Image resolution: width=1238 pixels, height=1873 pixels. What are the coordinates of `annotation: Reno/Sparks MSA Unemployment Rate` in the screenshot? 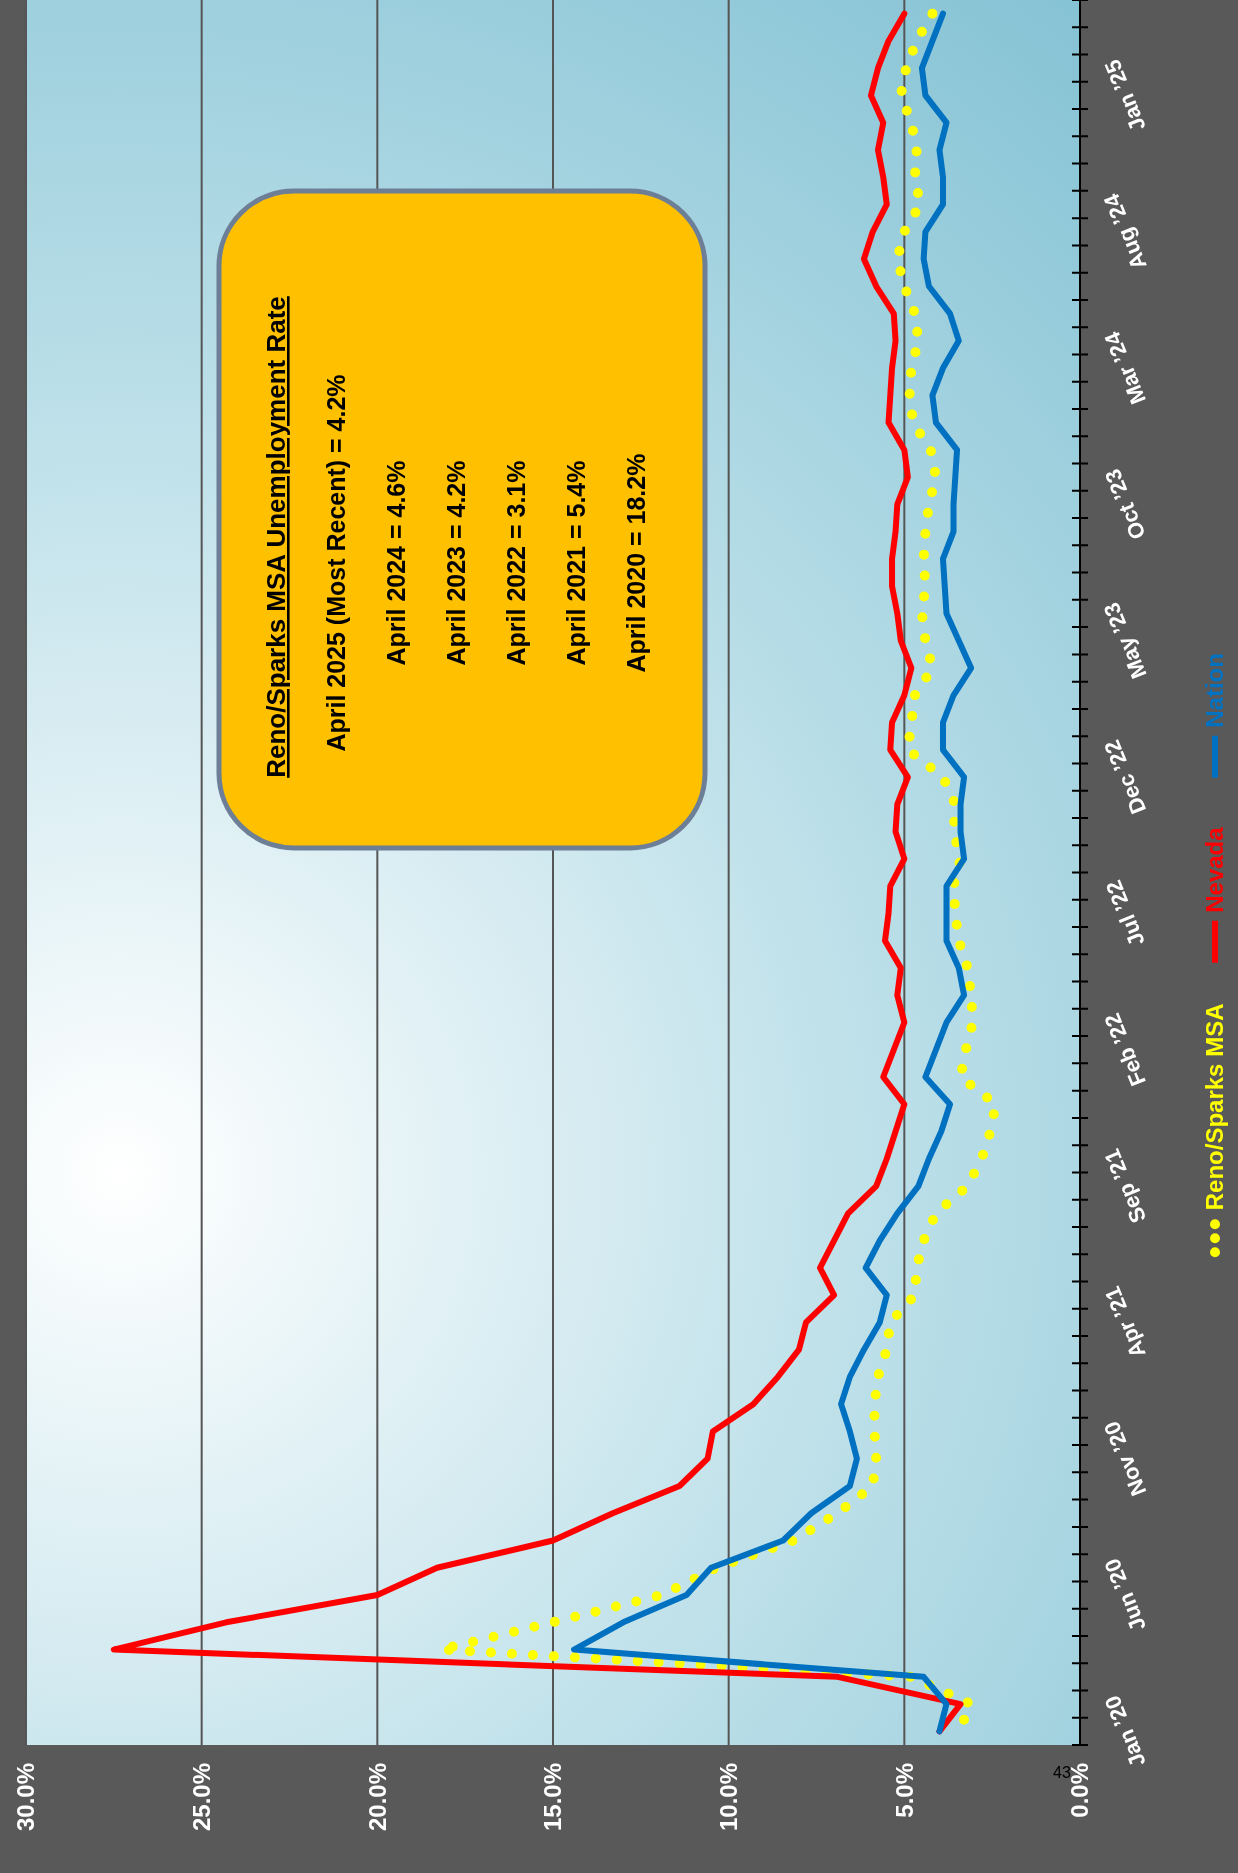 It's located at (276, 537).